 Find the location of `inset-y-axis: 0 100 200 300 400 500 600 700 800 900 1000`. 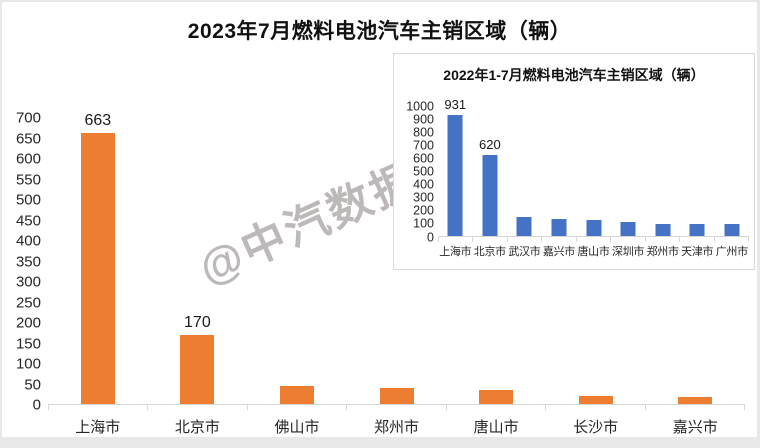

inset-y-axis: 0 100 200 300 400 500 600 700 800 900 1000 is located at coordinates (414, 171).